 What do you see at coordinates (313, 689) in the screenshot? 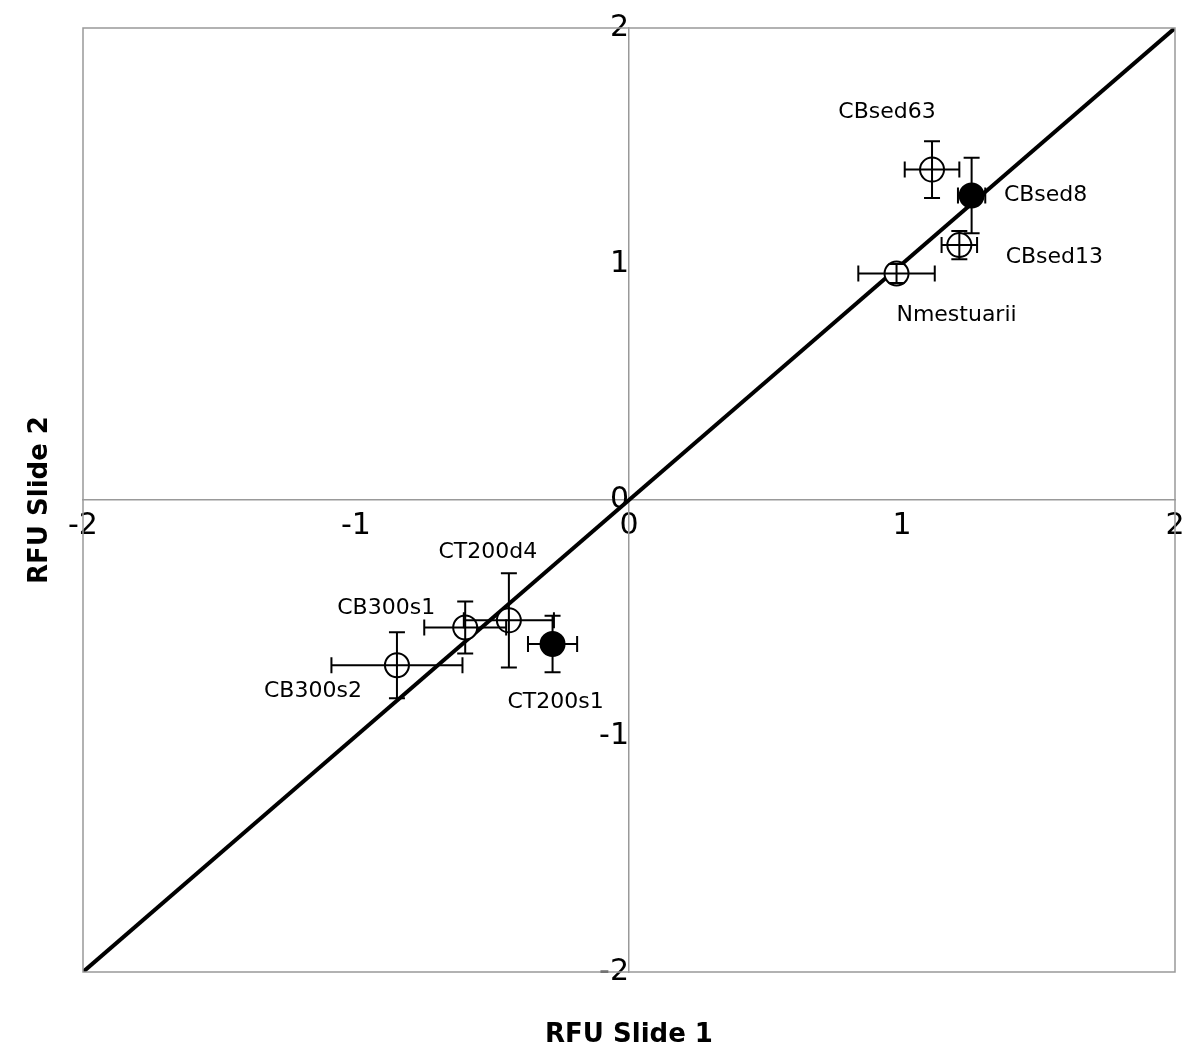
I see `annotation: CB300s2` at bounding box center [313, 689].